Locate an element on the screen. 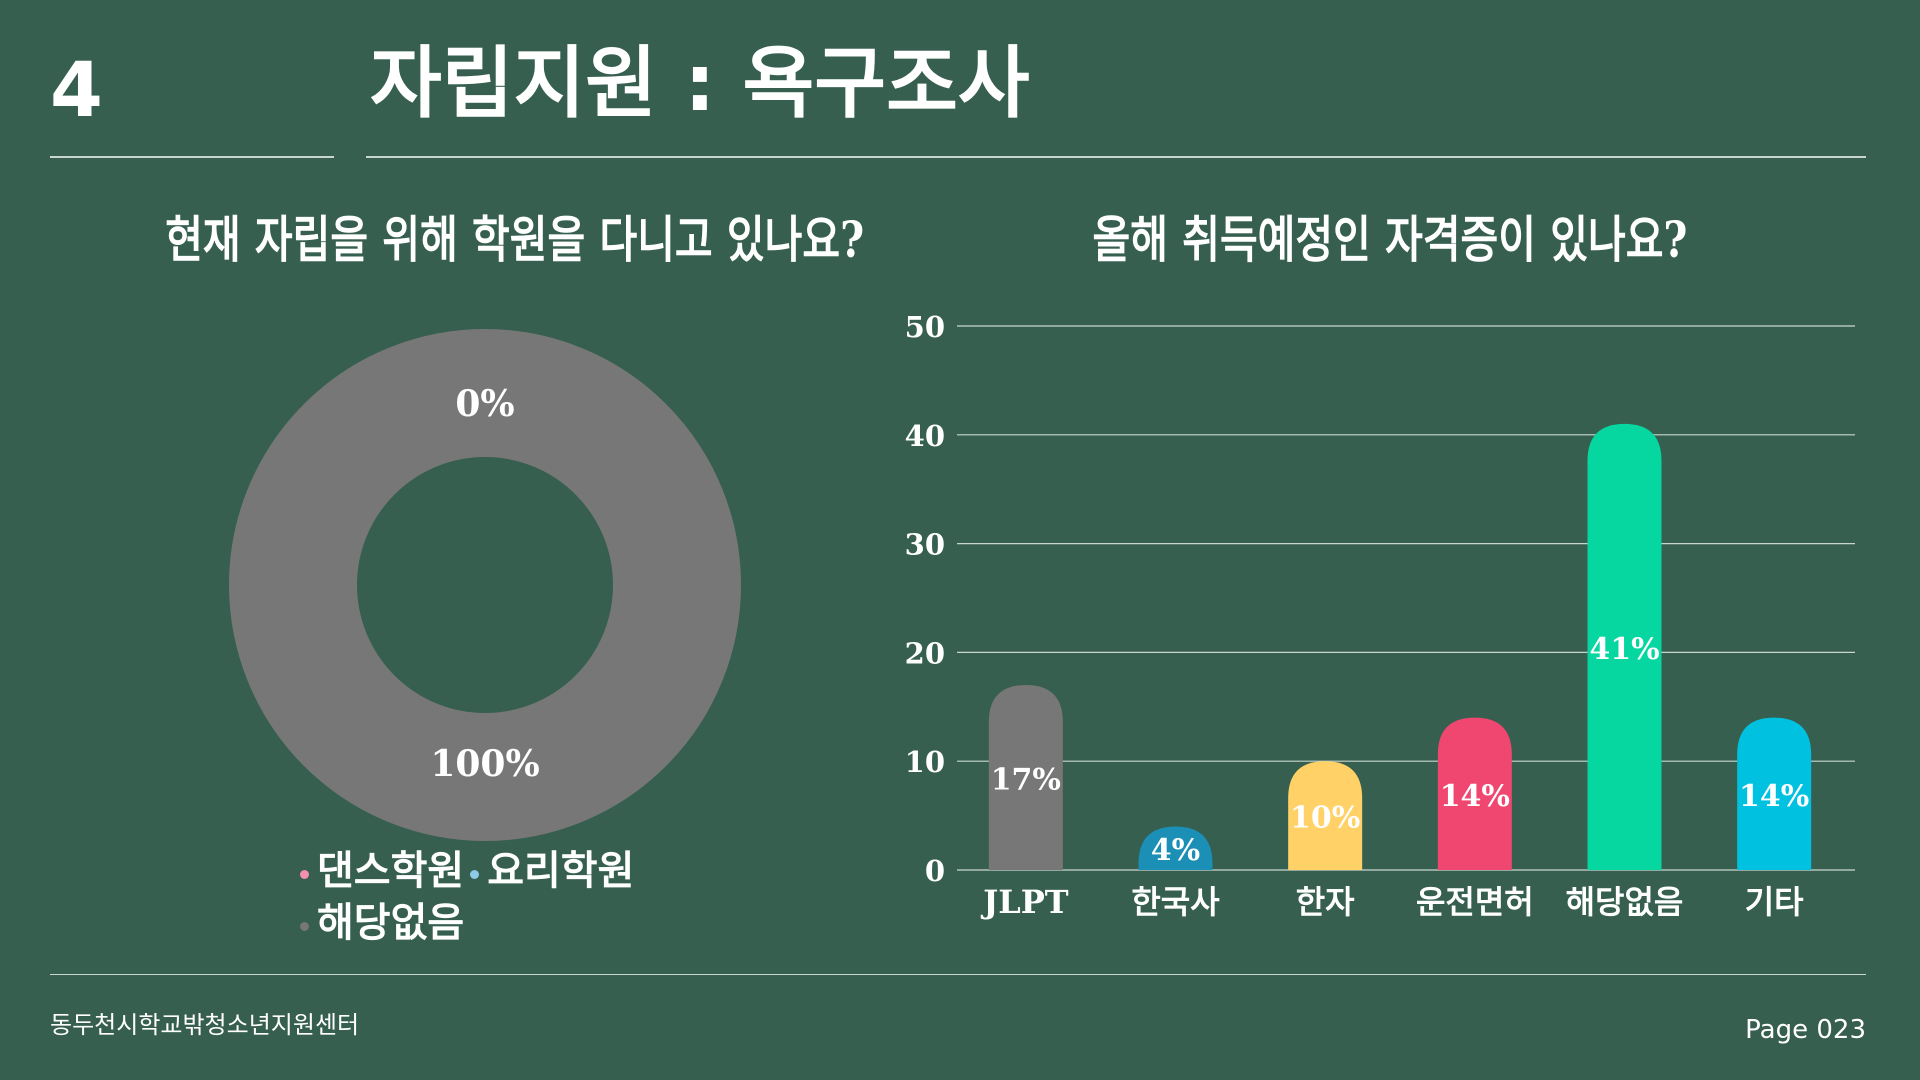  y-tick-label-4: 40 is located at coordinates (925, 436).